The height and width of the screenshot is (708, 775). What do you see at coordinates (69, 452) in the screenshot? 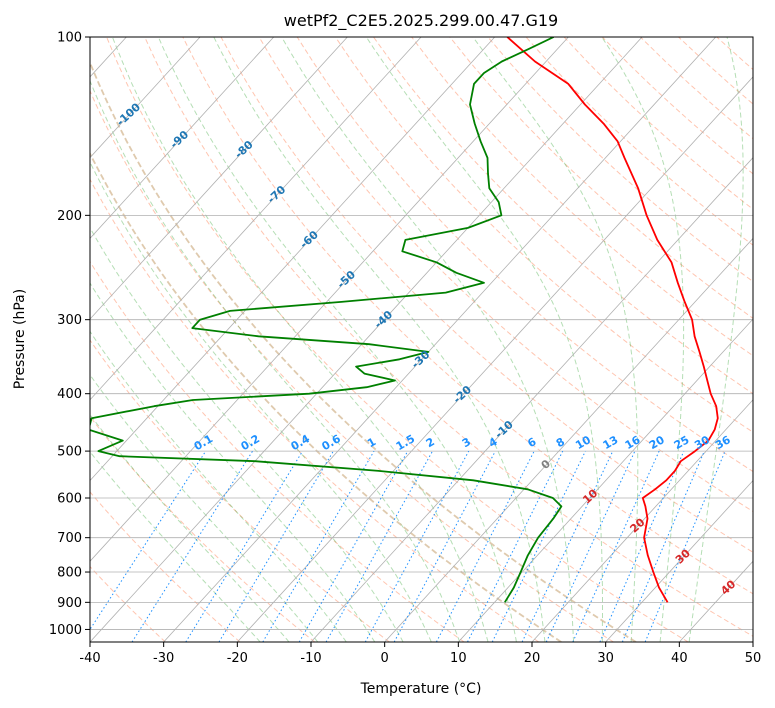
I see `y-tick-label: 500` at bounding box center [69, 452].